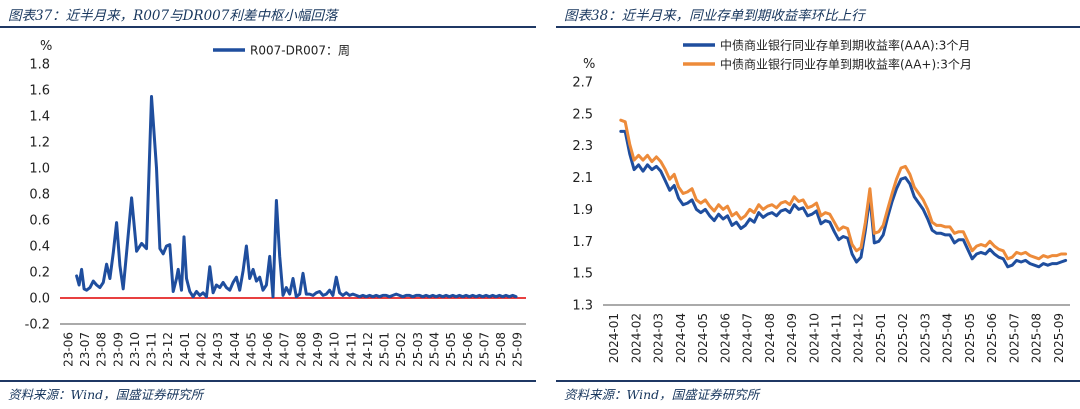 Image resolution: width=1080 pixels, height=409 pixels. Describe the element at coordinates (268, 27) in the screenshot. I see `left-title-rule` at that location.